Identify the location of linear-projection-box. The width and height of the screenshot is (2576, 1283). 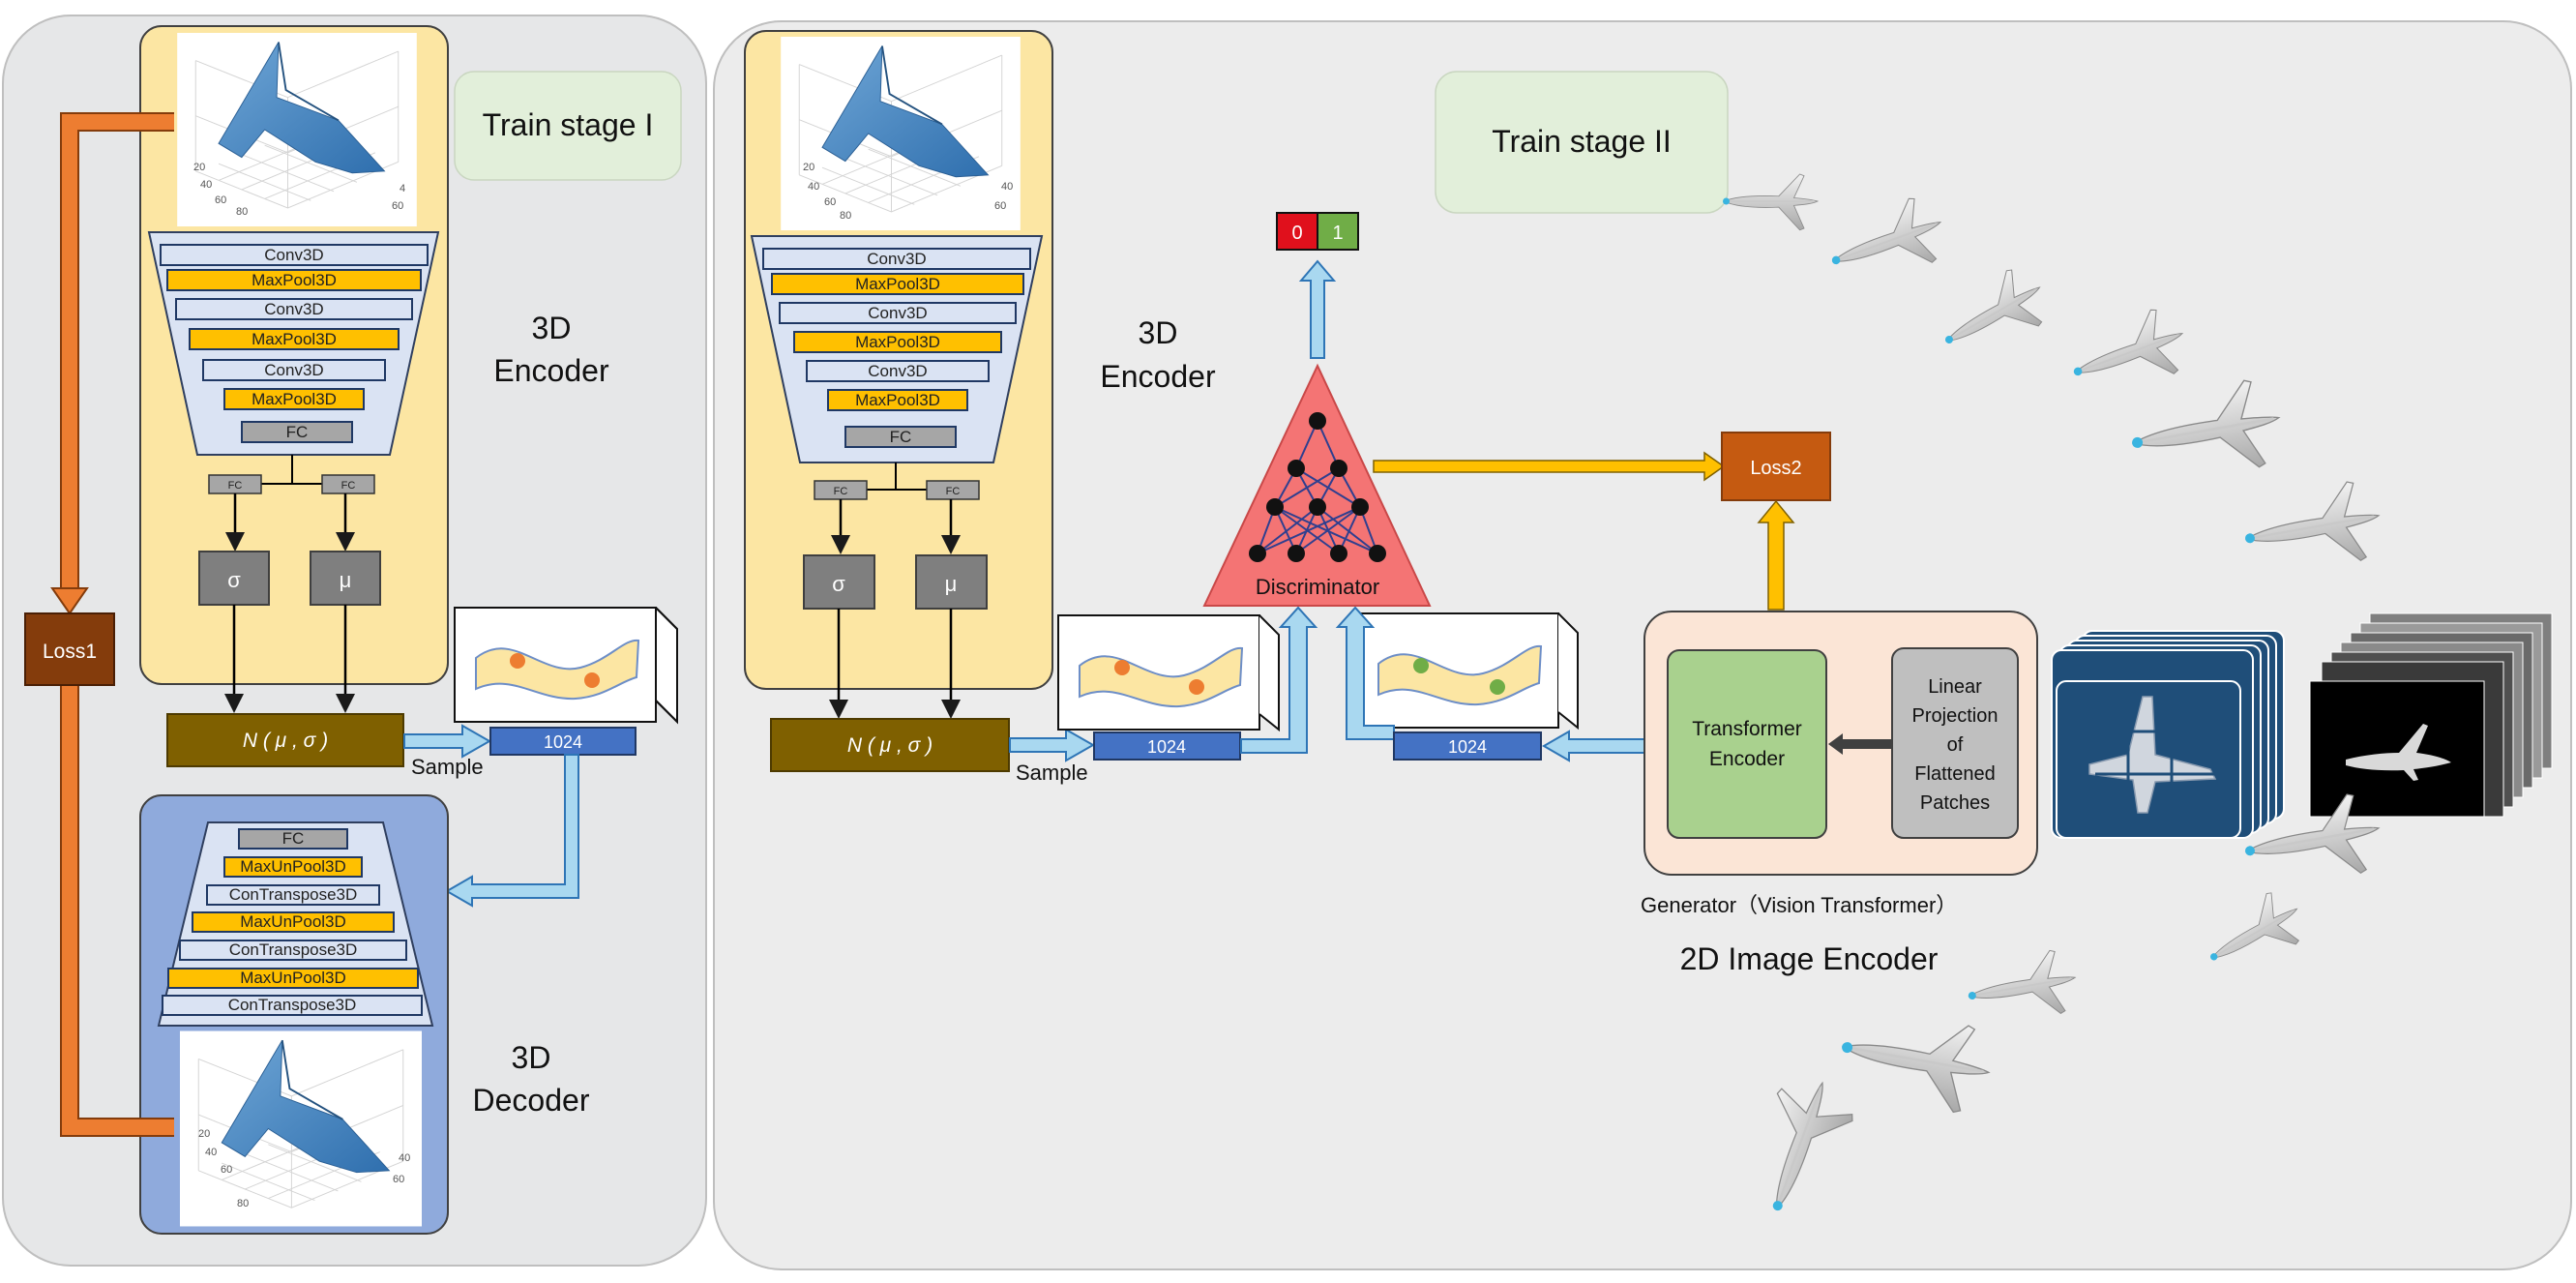
(1955, 743).